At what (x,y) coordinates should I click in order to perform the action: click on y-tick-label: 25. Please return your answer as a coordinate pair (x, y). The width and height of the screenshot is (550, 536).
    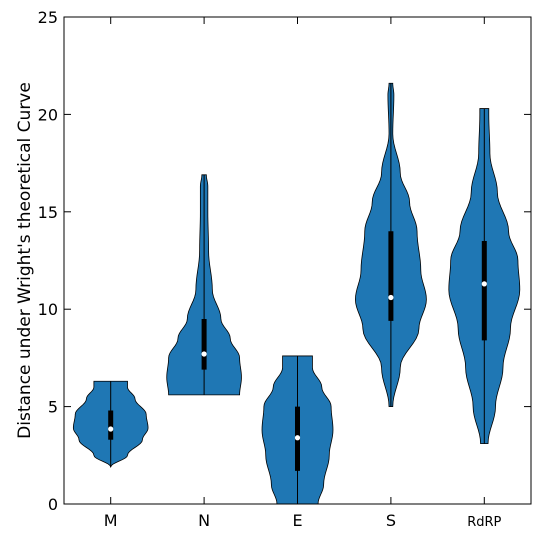
    Looking at the image, I should click on (48, 17).